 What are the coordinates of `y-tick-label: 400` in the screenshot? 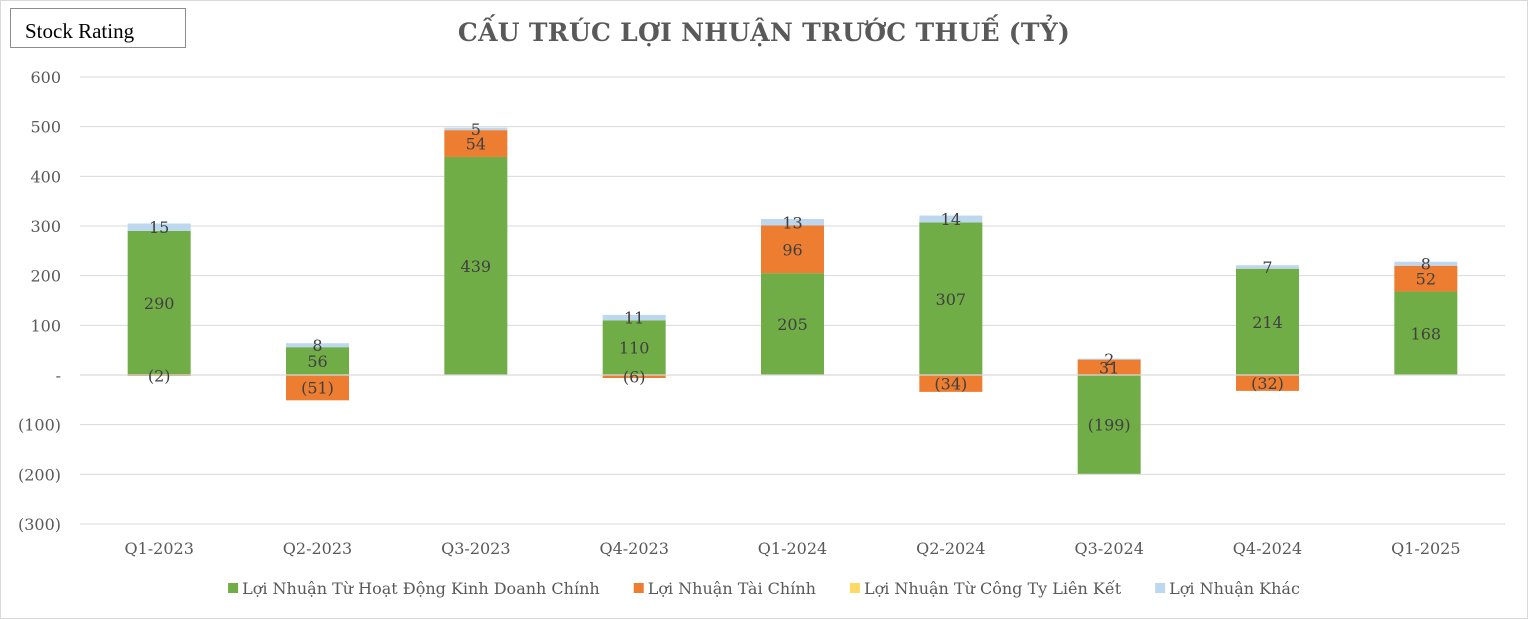 It's located at (45, 176).